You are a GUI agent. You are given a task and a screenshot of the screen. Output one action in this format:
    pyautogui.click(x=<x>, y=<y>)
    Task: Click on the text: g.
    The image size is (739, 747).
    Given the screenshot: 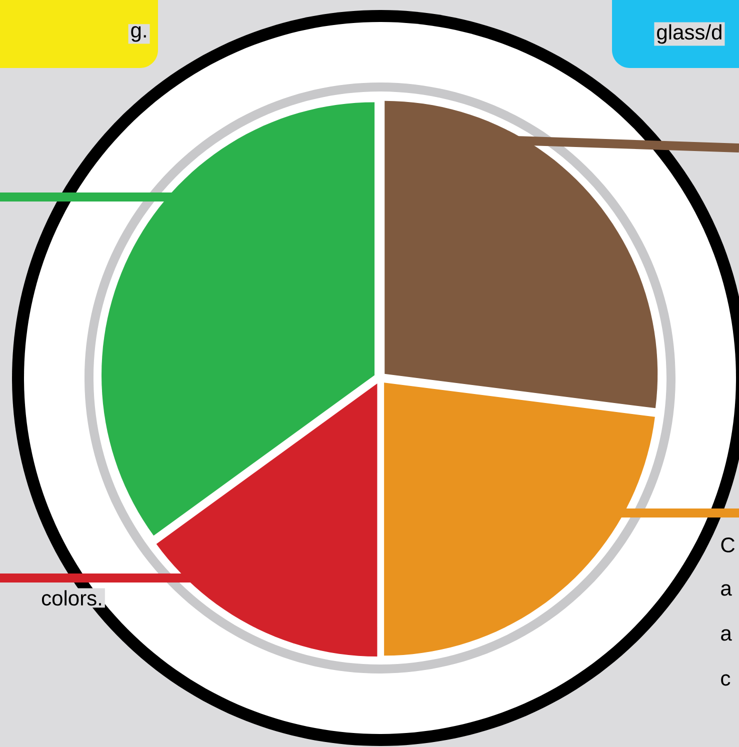 What is the action you would take?
    pyautogui.click(x=138, y=34)
    